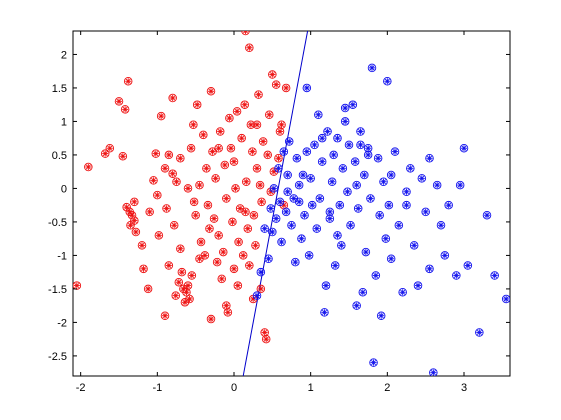 The height and width of the screenshot is (420, 561). Describe the element at coordinates (464, 388) in the screenshot. I see `x-tick-label-6: 3` at that location.